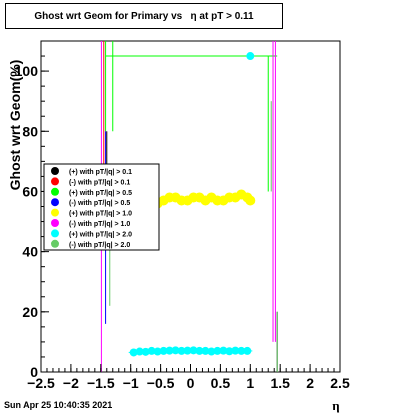 The height and width of the screenshot is (414, 400). Describe the element at coordinates (34, 372) in the screenshot. I see `y-tick-label: 0` at that location.